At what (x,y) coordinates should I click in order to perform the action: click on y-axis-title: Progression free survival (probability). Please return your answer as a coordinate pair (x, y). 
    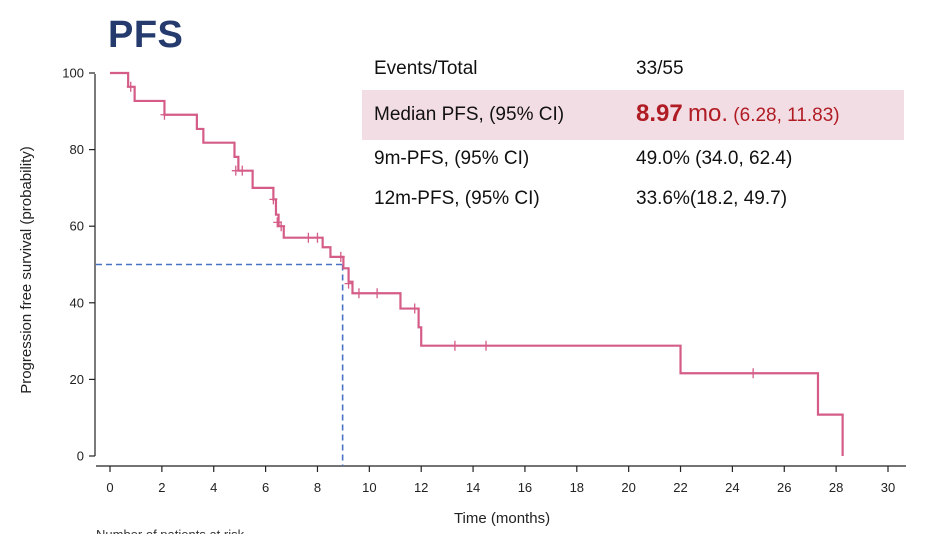
    Looking at the image, I should click on (26, 270).